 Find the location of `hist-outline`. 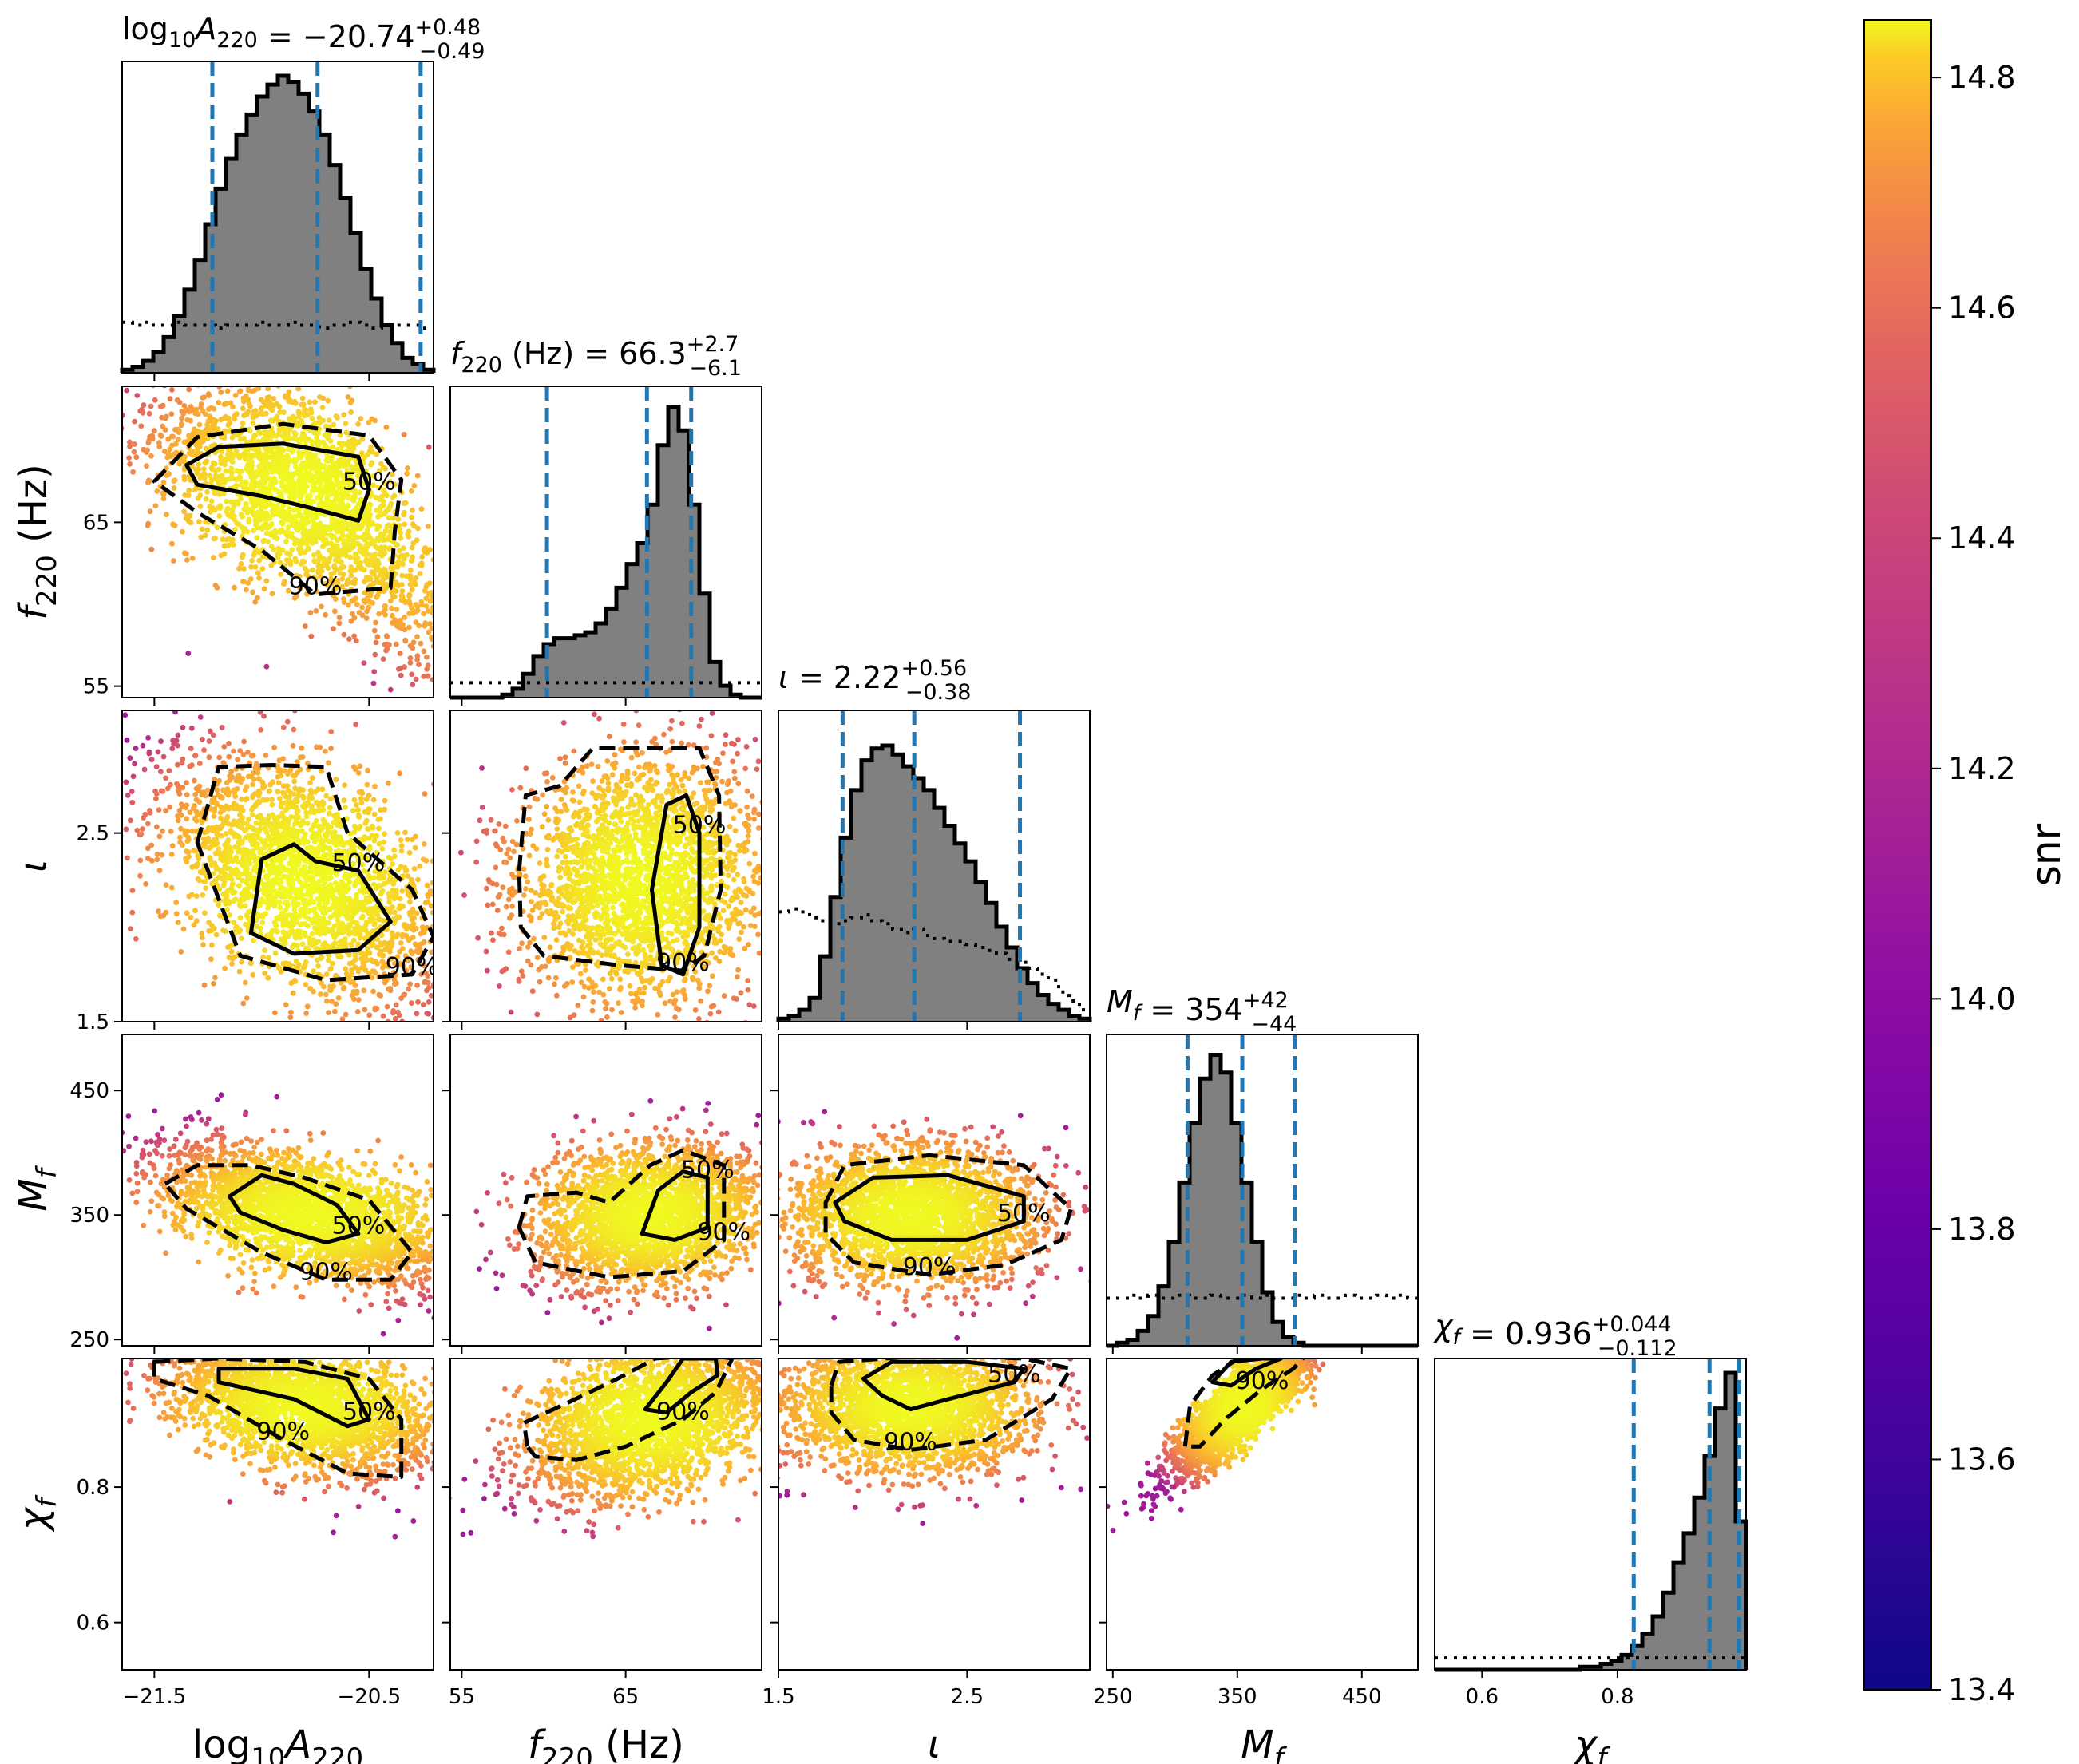

hist-outline is located at coordinates (934, 882).